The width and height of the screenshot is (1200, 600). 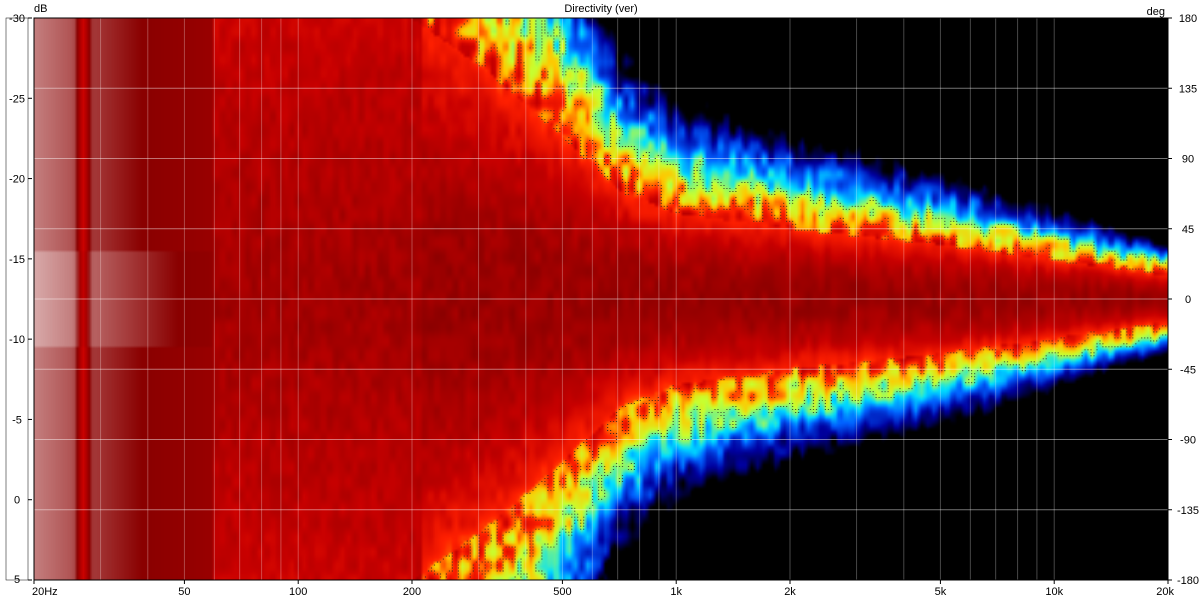 What do you see at coordinates (1188, 89) in the screenshot?
I see `y-tick-label: 135` at bounding box center [1188, 89].